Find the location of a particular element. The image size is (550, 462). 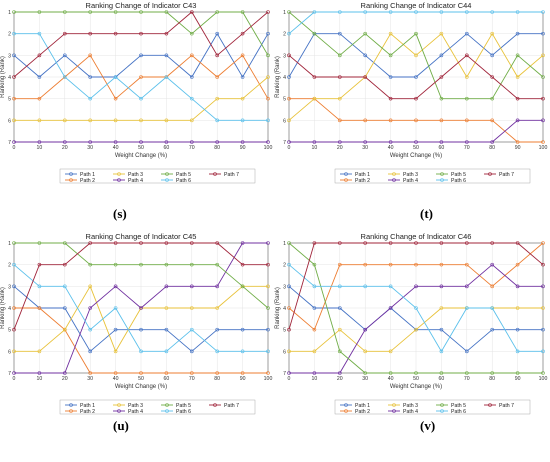

y-tick-label: 3 is located at coordinates (9, 287).